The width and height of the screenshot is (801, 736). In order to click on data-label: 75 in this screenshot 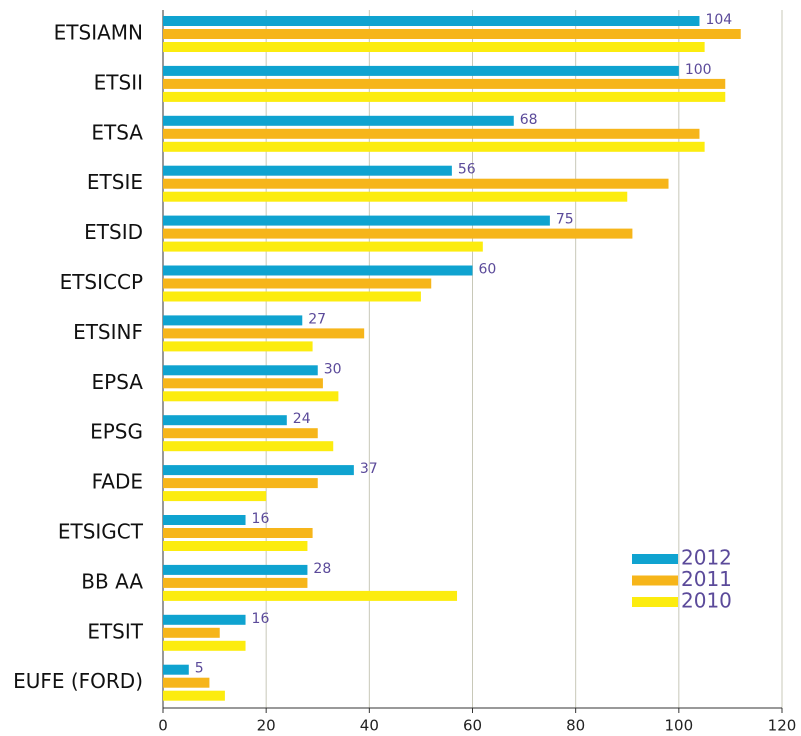, I will do `click(565, 220)`.